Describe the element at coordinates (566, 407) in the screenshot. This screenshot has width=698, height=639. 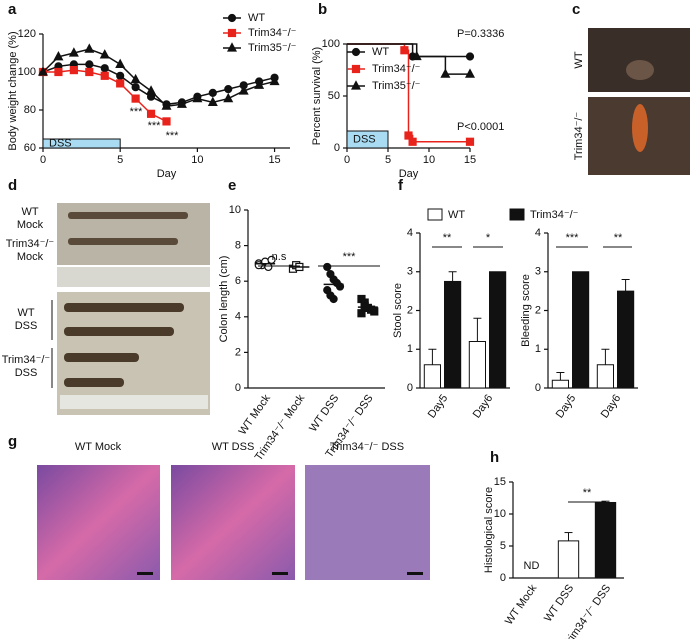
I see `x-tick-label: Day5` at that location.